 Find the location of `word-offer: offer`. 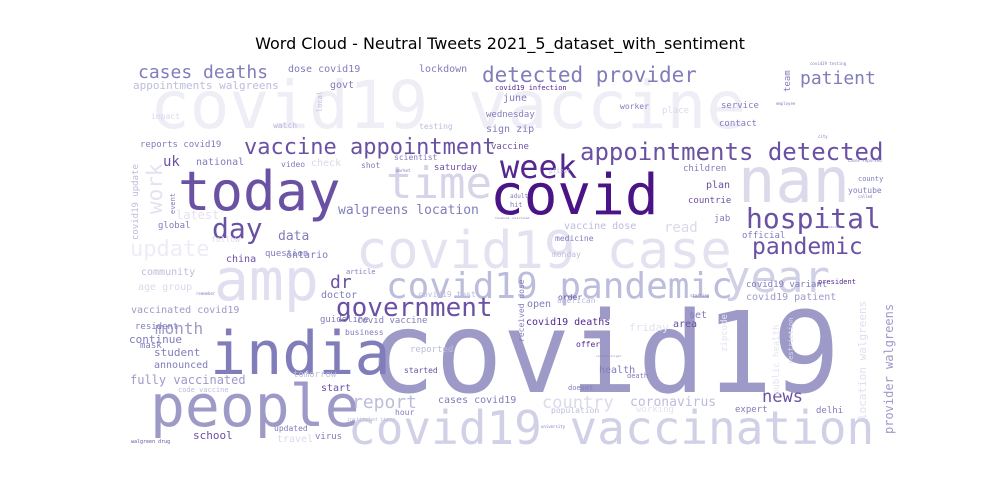

word-offer: offer is located at coordinates (588, 344).